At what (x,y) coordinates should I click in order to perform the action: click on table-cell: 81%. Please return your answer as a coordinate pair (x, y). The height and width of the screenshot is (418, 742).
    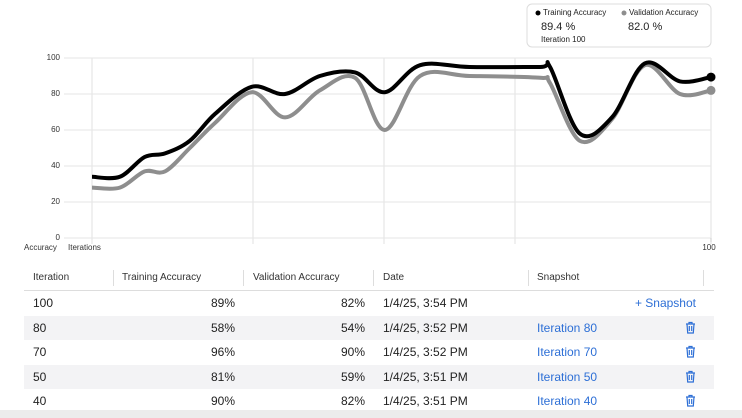
    Looking at the image, I should click on (222, 376).